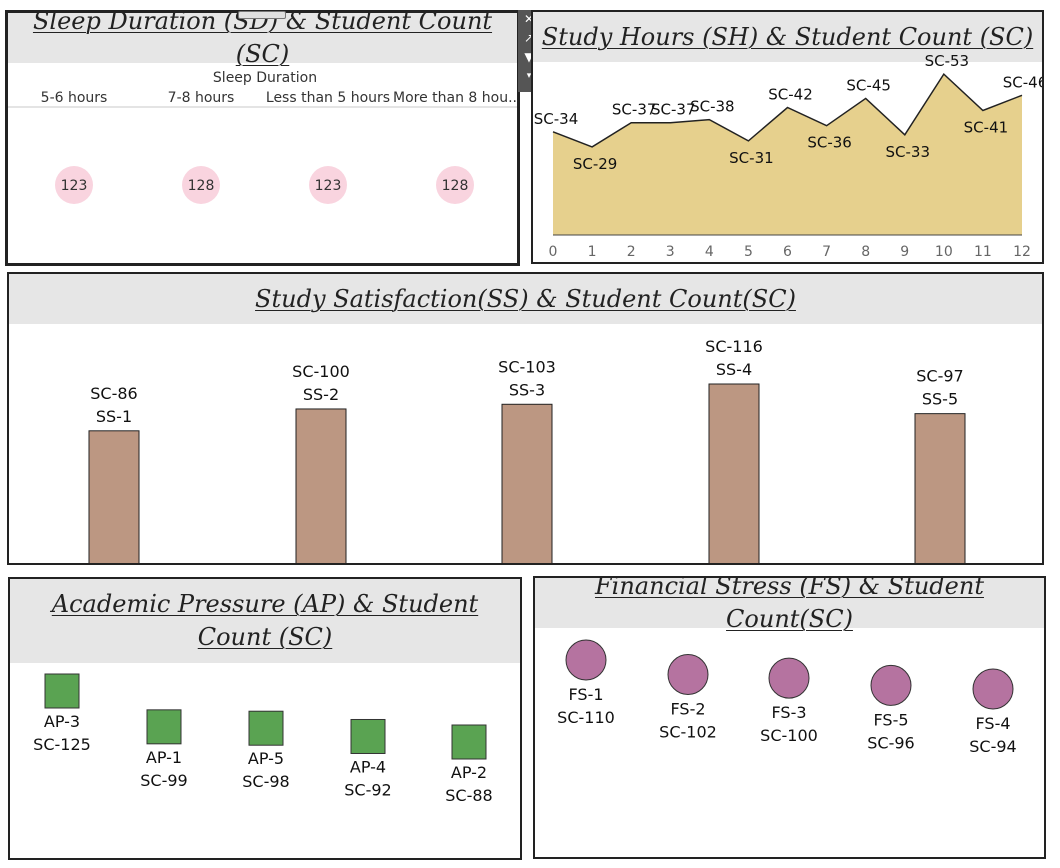  I want to click on satisfaction-value-label: SC-103, so click(527, 366).